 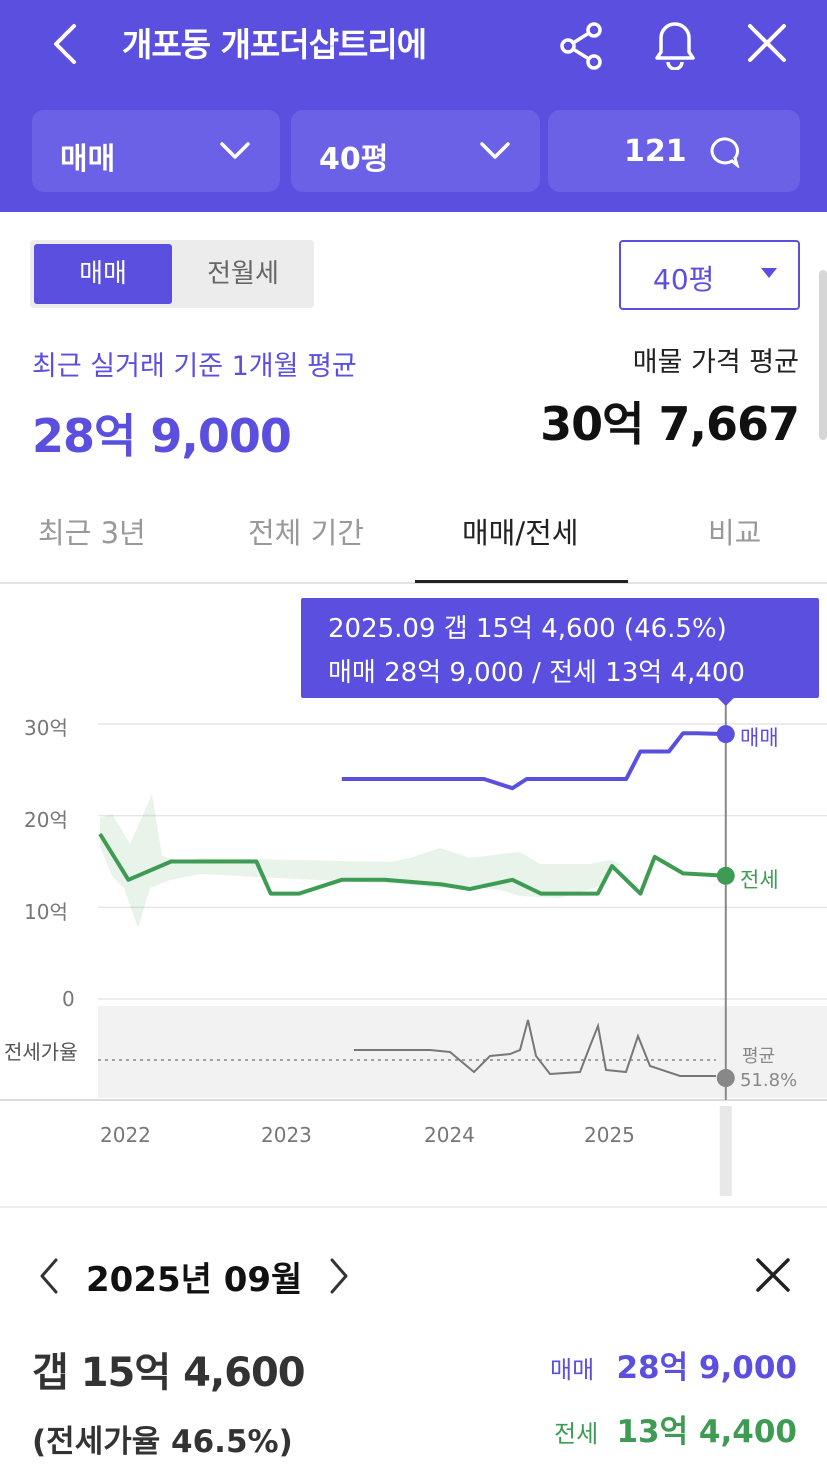 What do you see at coordinates (46, 820) in the screenshot?
I see `y-tick-label: 20억` at bounding box center [46, 820].